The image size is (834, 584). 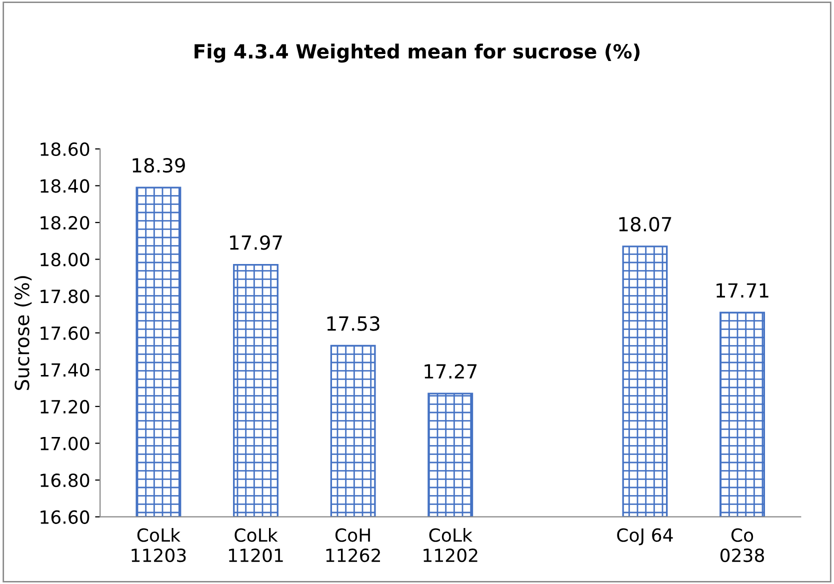 I want to click on x-tick-label: CoLk 11203, so click(x=159, y=545).